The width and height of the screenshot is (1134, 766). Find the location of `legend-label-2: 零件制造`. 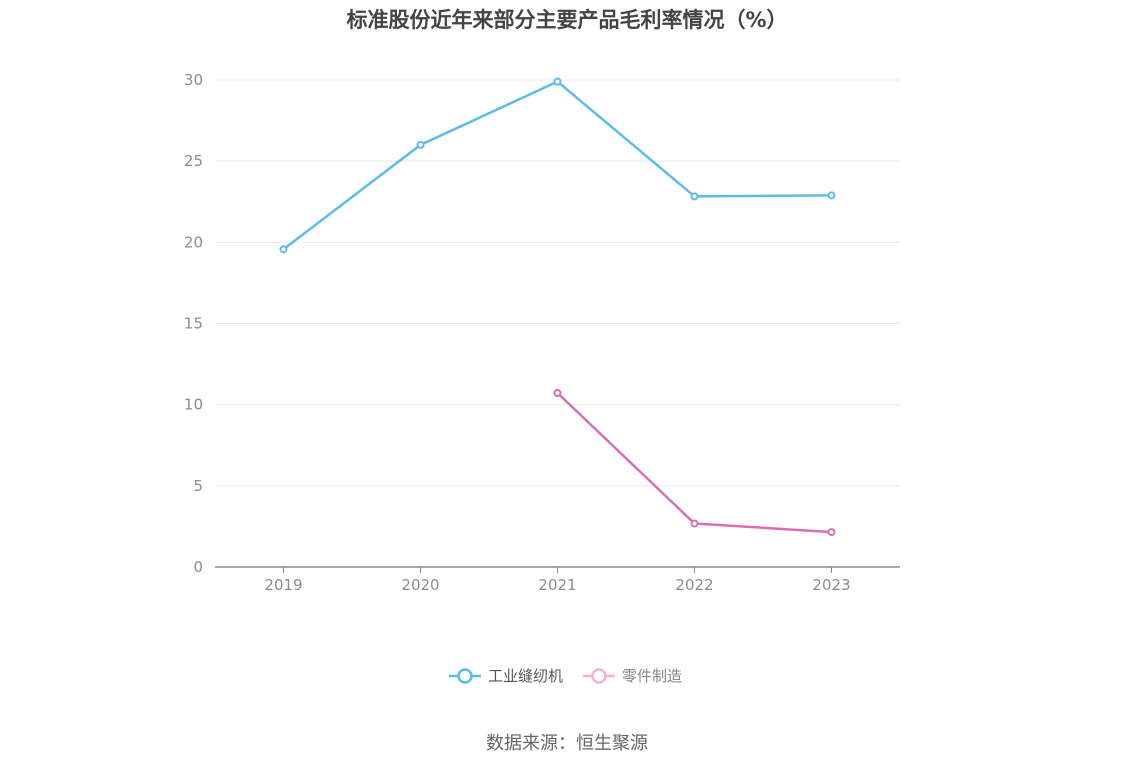

legend-label-2: 零件制造 is located at coordinates (652, 676).